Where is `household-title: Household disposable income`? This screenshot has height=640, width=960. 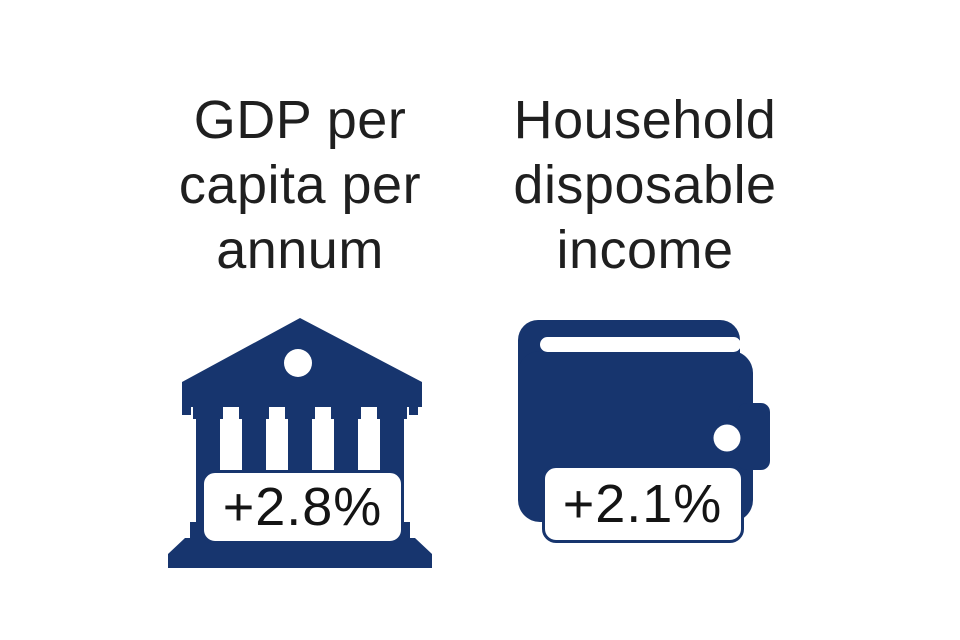 household-title: Household disposable income is located at coordinates (644, 185).